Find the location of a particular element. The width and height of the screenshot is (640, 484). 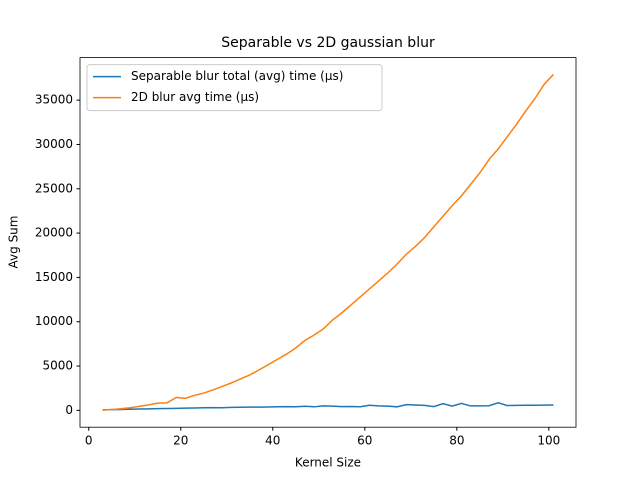

chart-title: Separable vs 2D gaussian blur is located at coordinates (328, 43).